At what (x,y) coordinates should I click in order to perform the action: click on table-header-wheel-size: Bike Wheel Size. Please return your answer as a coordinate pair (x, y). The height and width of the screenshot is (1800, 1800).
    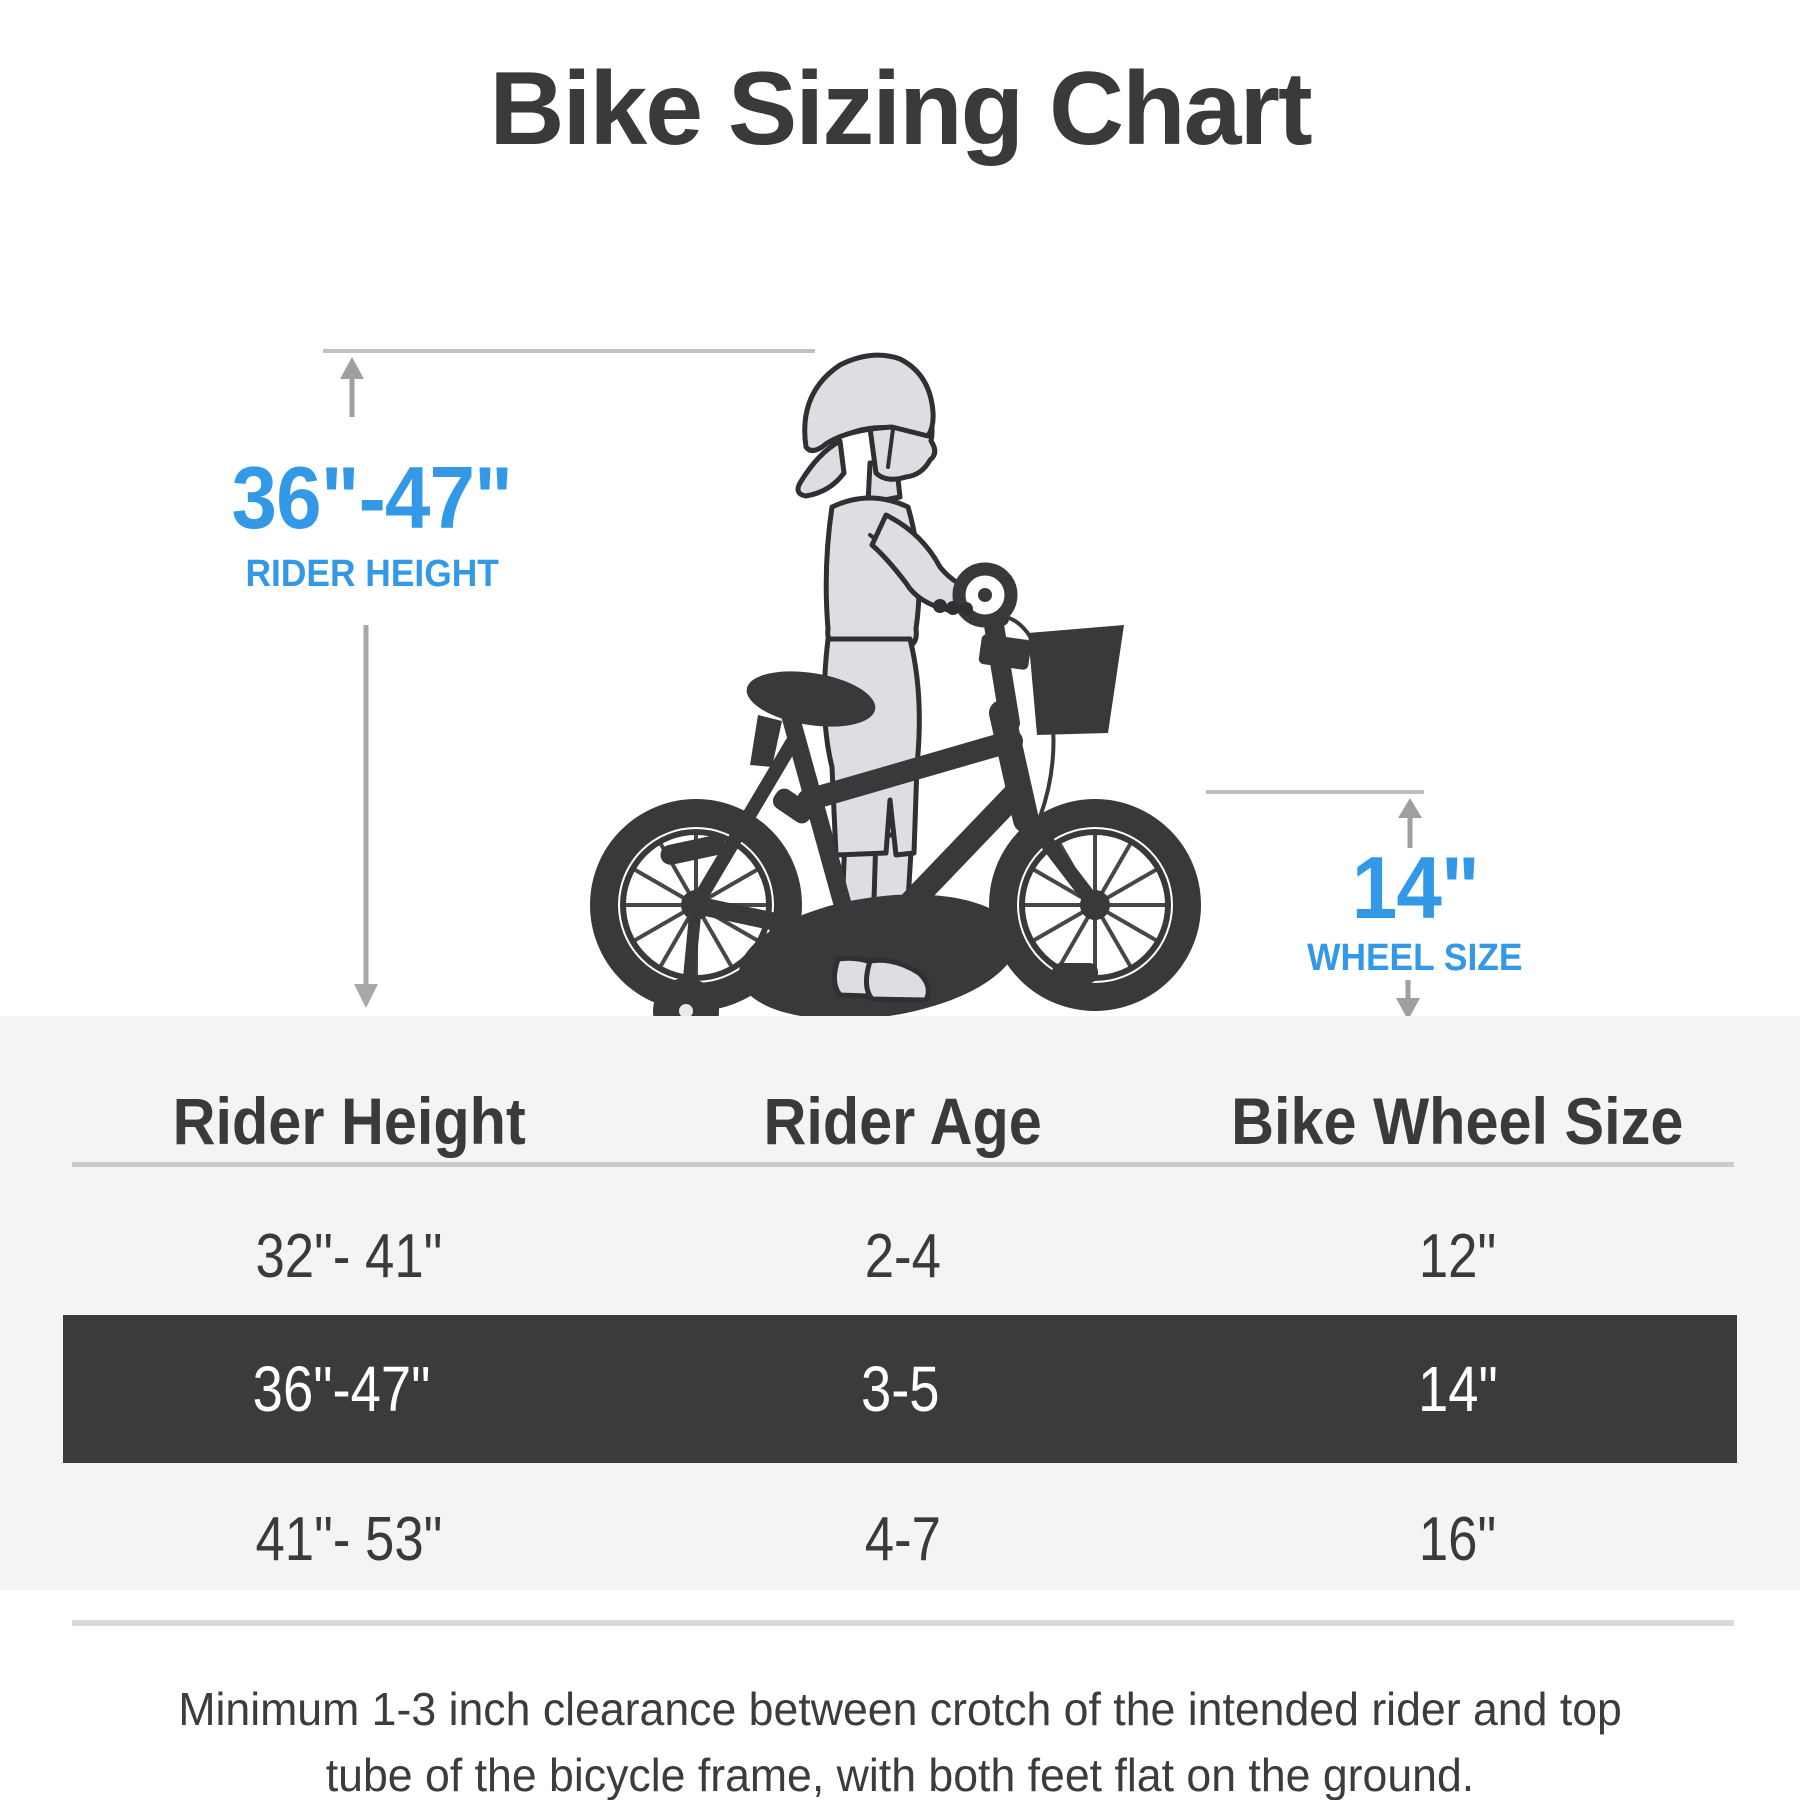
    Looking at the image, I should click on (1457, 1121).